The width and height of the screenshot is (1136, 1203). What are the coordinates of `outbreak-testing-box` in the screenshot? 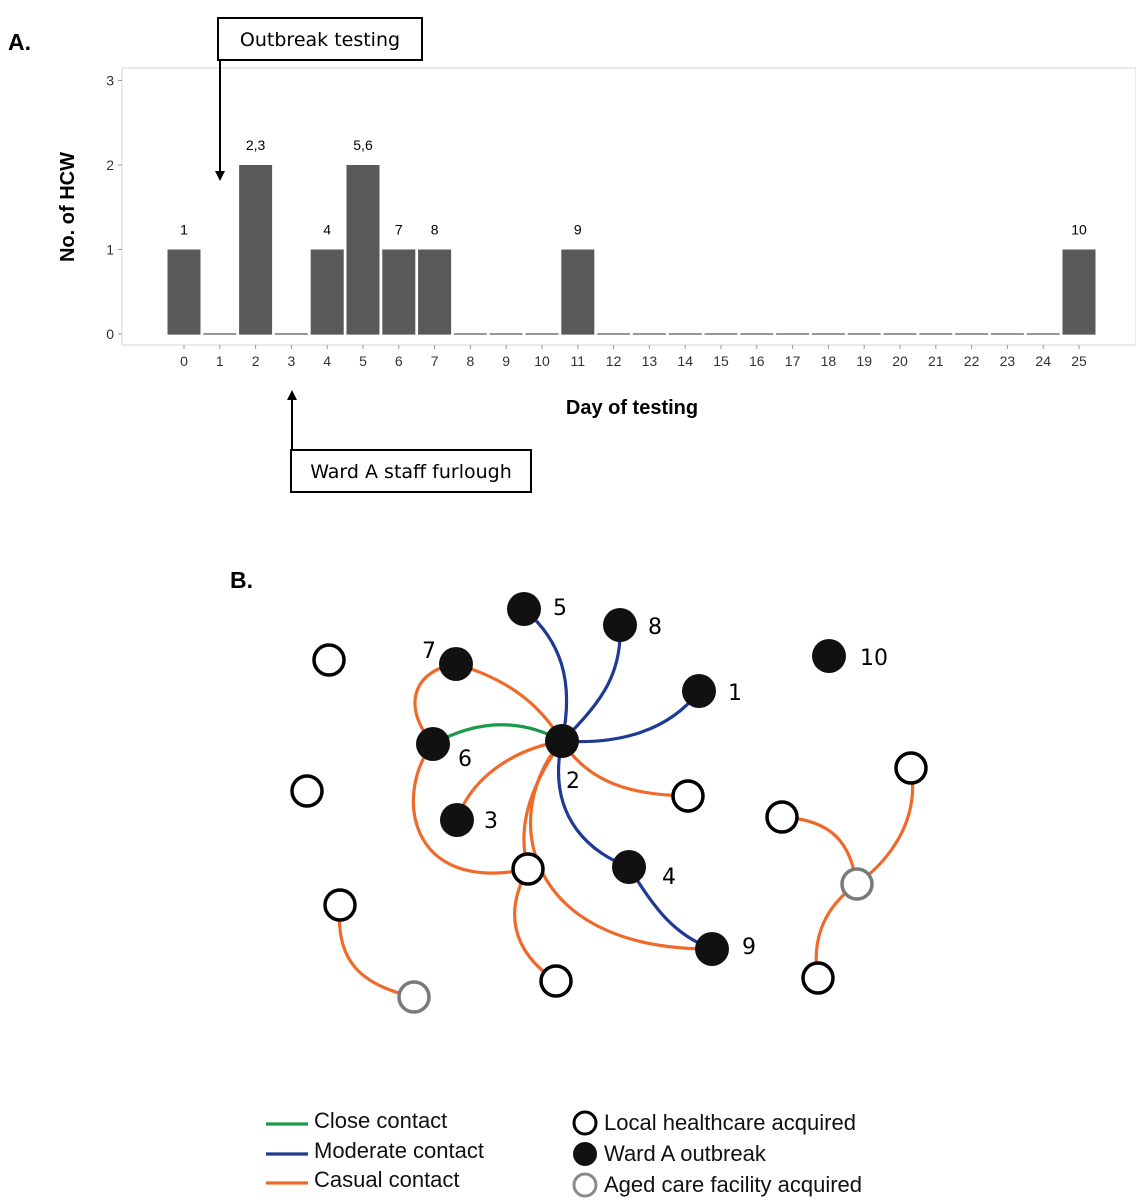 It's located at (320, 39).